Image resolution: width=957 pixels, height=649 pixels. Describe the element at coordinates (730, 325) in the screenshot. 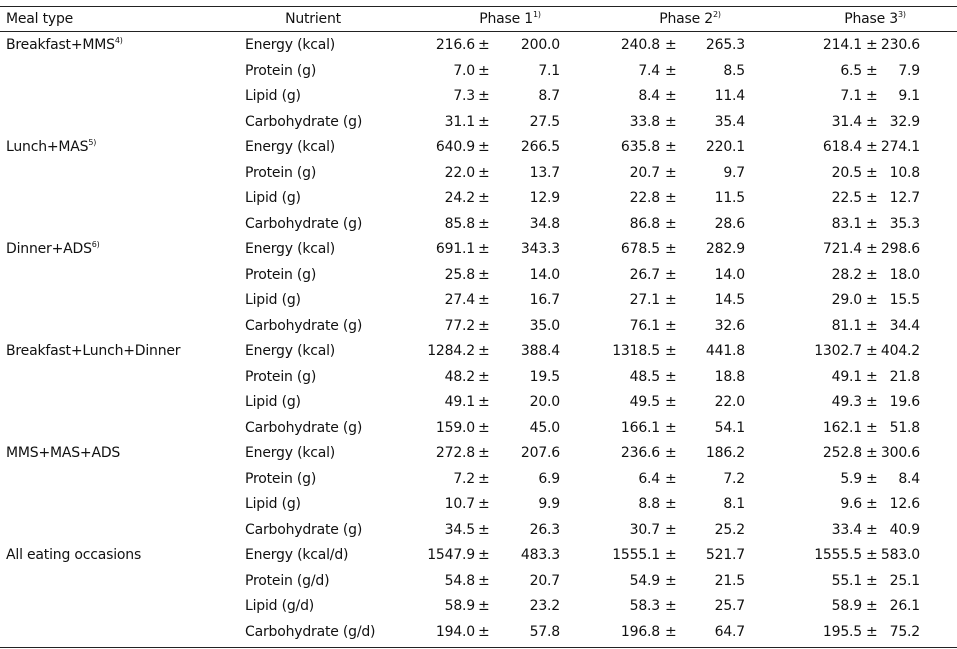

I see `sd-value: 32.6` at that location.